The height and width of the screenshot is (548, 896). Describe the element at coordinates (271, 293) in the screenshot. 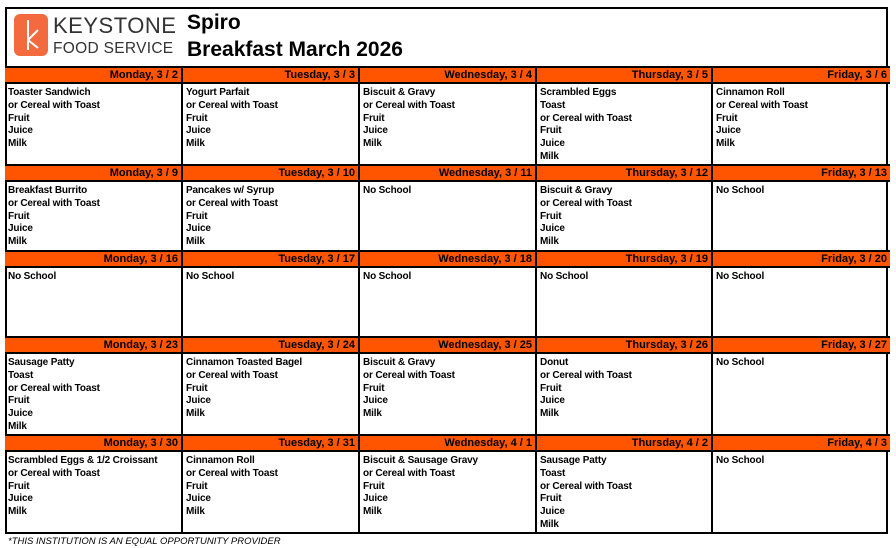

I see `day-cell: Tuesday, 3 / 17 No School` at that location.